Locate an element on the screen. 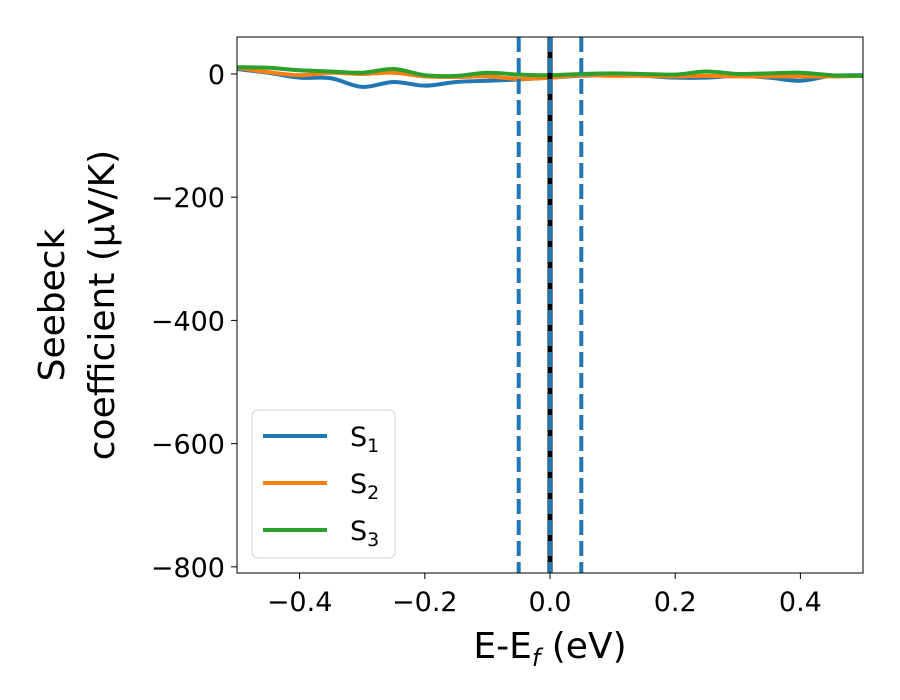 This screenshot has width=900, height=700. y-tick-label-2: −200 is located at coordinates (188, 198).